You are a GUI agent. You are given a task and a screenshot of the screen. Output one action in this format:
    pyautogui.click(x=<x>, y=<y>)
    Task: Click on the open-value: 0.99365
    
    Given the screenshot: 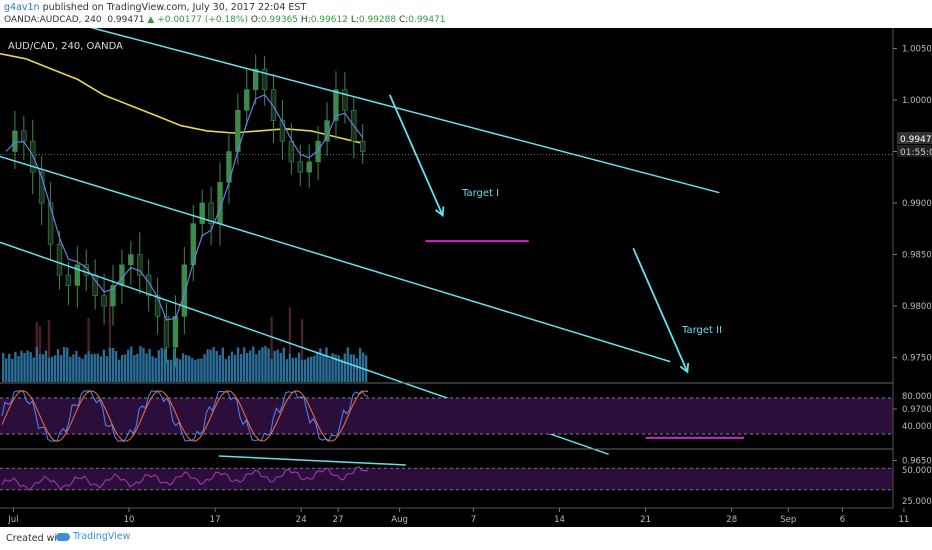 What is the action you would take?
    pyautogui.click(x=279, y=20)
    